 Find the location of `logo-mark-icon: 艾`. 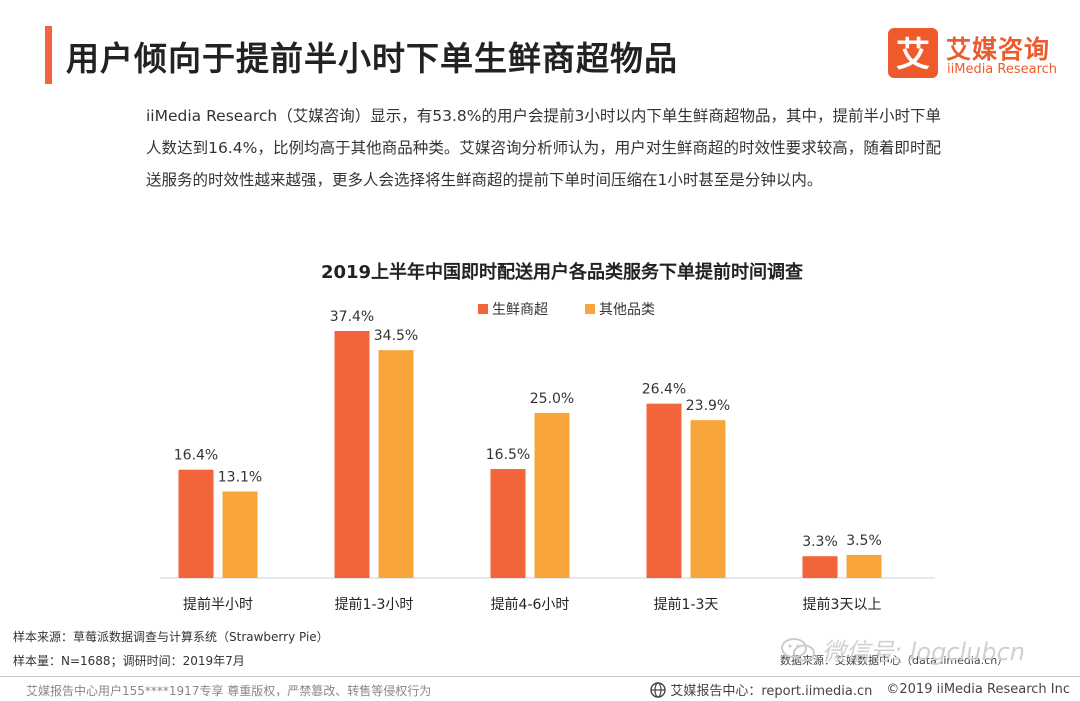

logo-mark-icon: 艾 is located at coordinates (913, 53).